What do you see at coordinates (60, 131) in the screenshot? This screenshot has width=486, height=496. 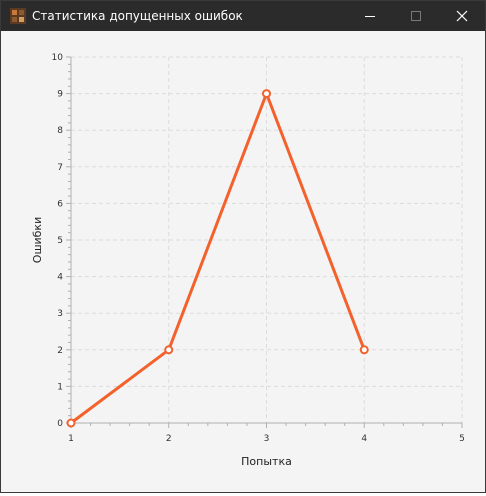 I see `y-tick-label: 8` at bounding box center [60, 131].